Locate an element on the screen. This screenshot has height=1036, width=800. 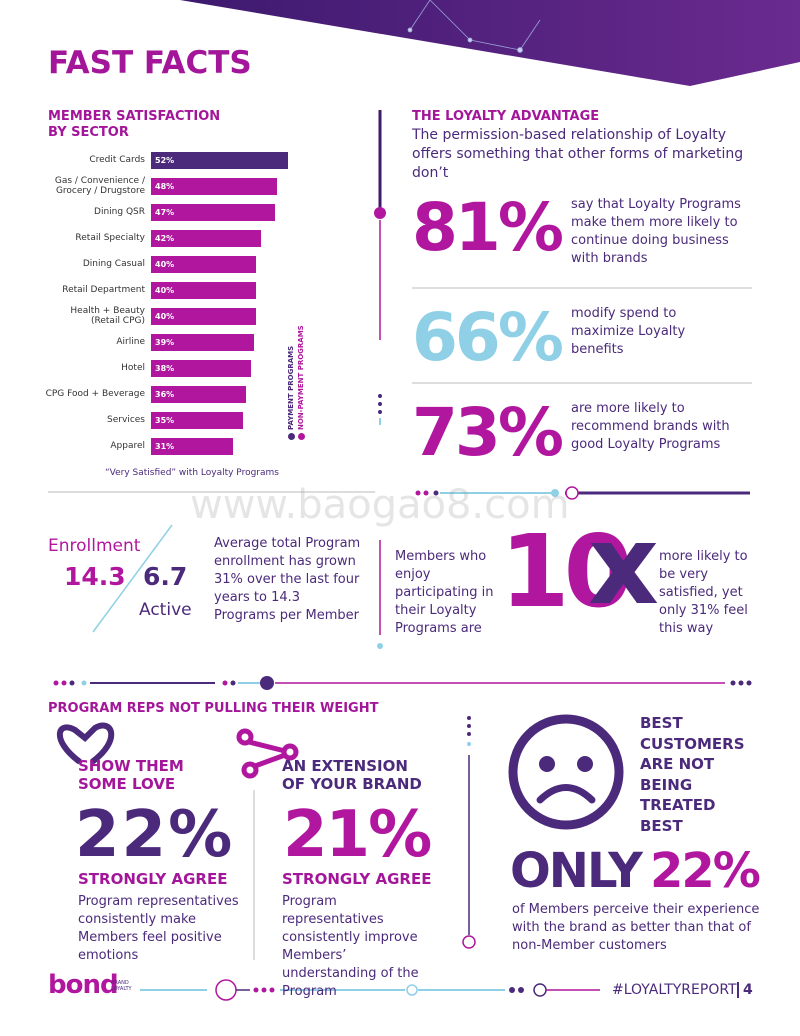
value-label: 48% is located at coordinates (165, 186).